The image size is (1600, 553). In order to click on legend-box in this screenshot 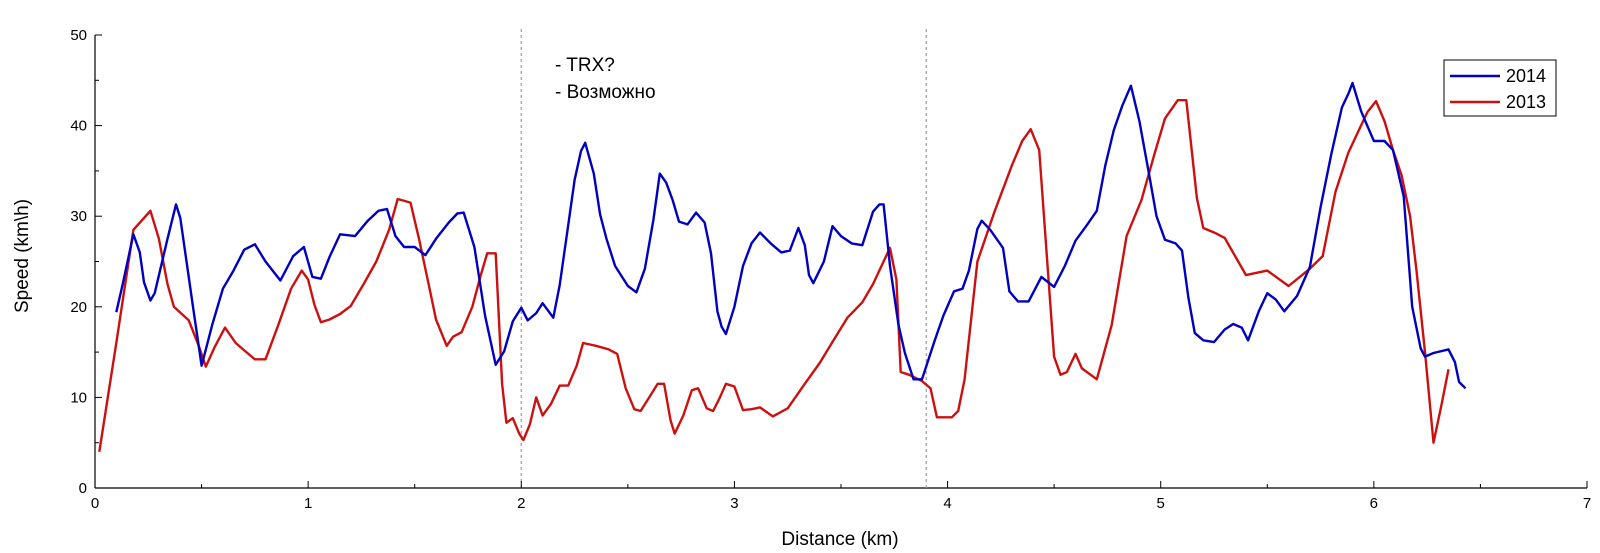, I will do `click(1500, 88)`.